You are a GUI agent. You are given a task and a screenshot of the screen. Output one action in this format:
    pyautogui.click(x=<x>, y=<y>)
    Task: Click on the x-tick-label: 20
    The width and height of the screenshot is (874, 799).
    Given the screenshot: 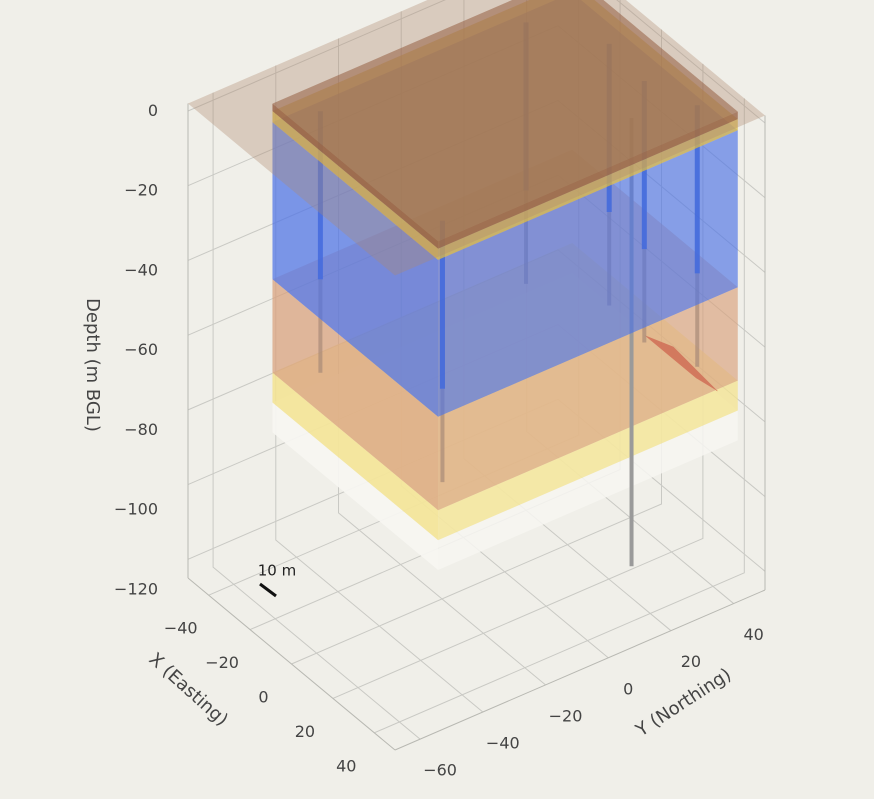 What is the action you would take?
    pyautogui.click(x=305, y=731)
    